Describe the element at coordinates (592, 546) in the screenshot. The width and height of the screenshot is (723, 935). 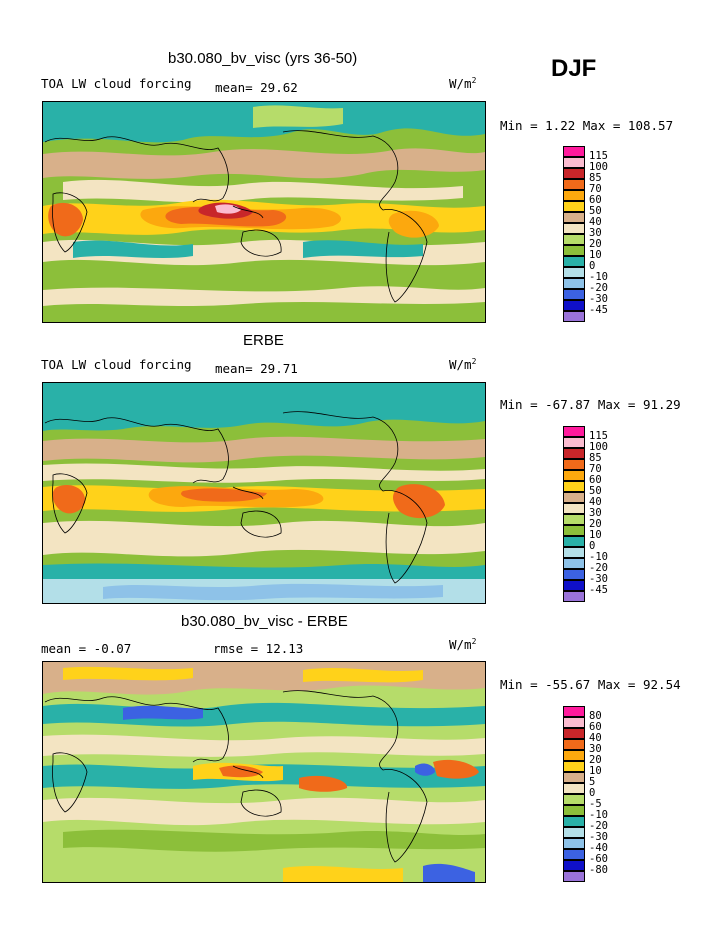
I see `p2-tick-10: 0` at that location.